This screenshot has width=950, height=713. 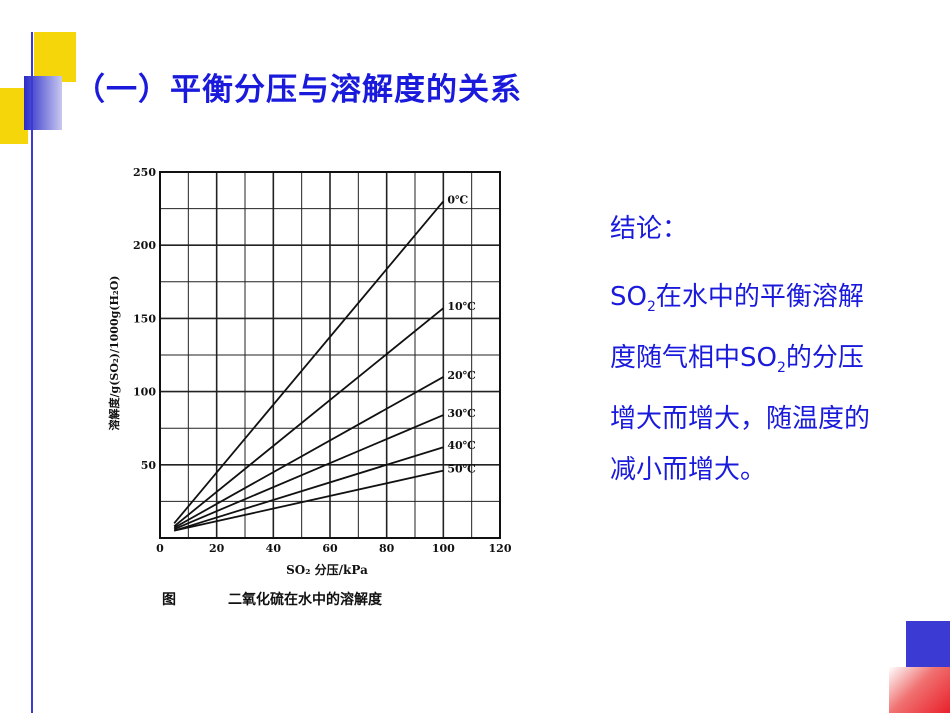 What do you see at coordinates (928, 644) in the screenshot?
I see `deco-blue-square-bottom` at bounding box center [928, 644].